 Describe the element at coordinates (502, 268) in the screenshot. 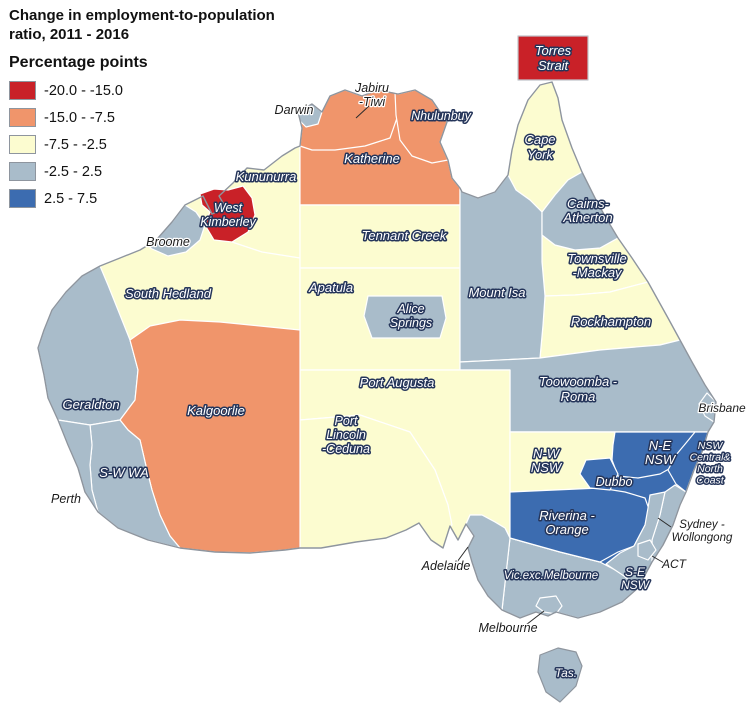

I see `region-mount-isa` at that location.